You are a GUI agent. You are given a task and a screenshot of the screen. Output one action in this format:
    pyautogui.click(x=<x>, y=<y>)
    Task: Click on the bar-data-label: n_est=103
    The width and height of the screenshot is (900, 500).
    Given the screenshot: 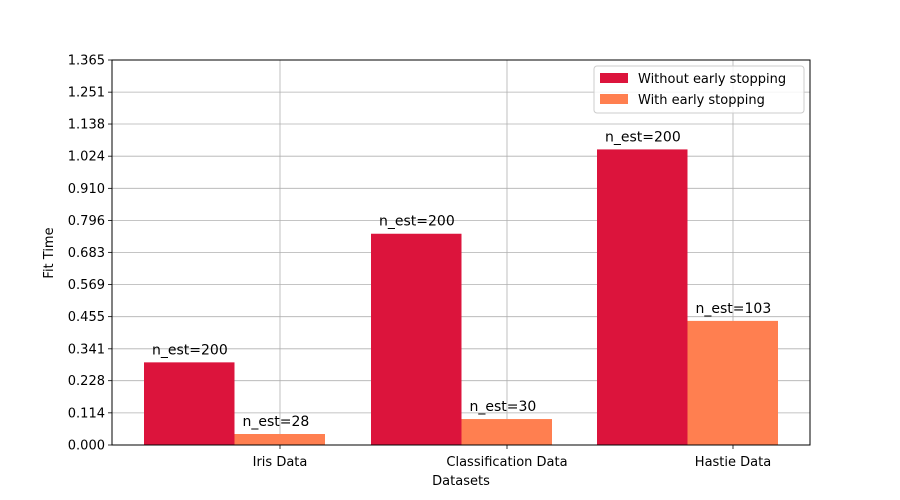 What is the action you would take?
    pyautogui.click(x=734, y=309)
    